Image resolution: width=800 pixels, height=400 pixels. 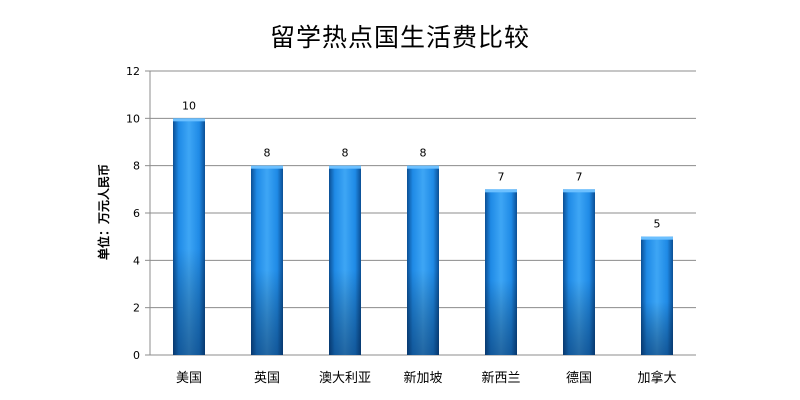 What do you see at coordinates (136, 308) in the screenshot?
I see `y-tick-label: 2` at bounding box center [136, 308].